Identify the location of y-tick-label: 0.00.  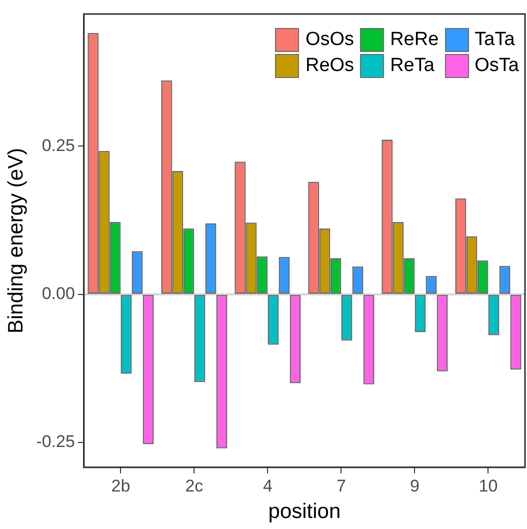
(58, 294).